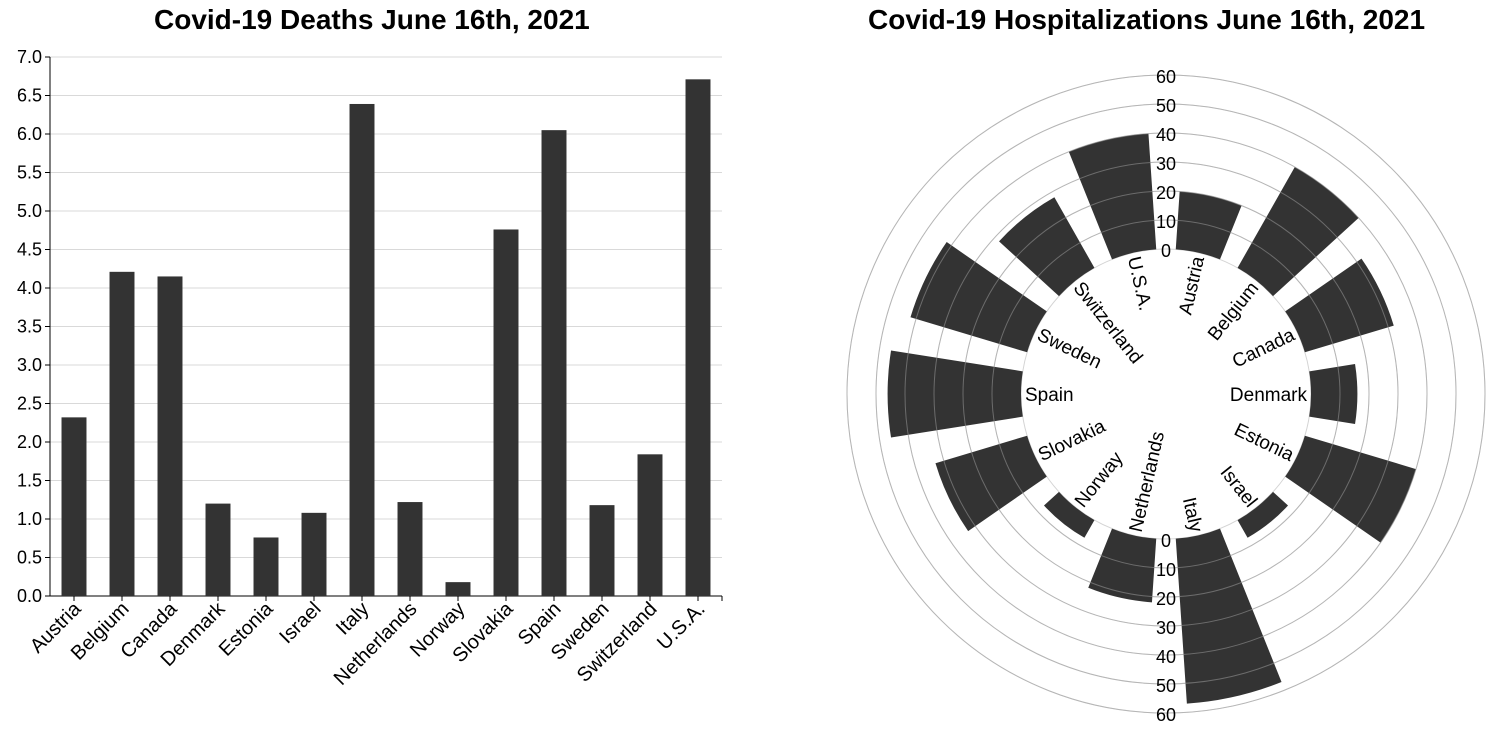 This screenshot has width=1500, height=732. Describe the element at coordinates (1139, 284) in the screenshot. I see `radial-category-label-u-s-a: U.S.A.` at that location.